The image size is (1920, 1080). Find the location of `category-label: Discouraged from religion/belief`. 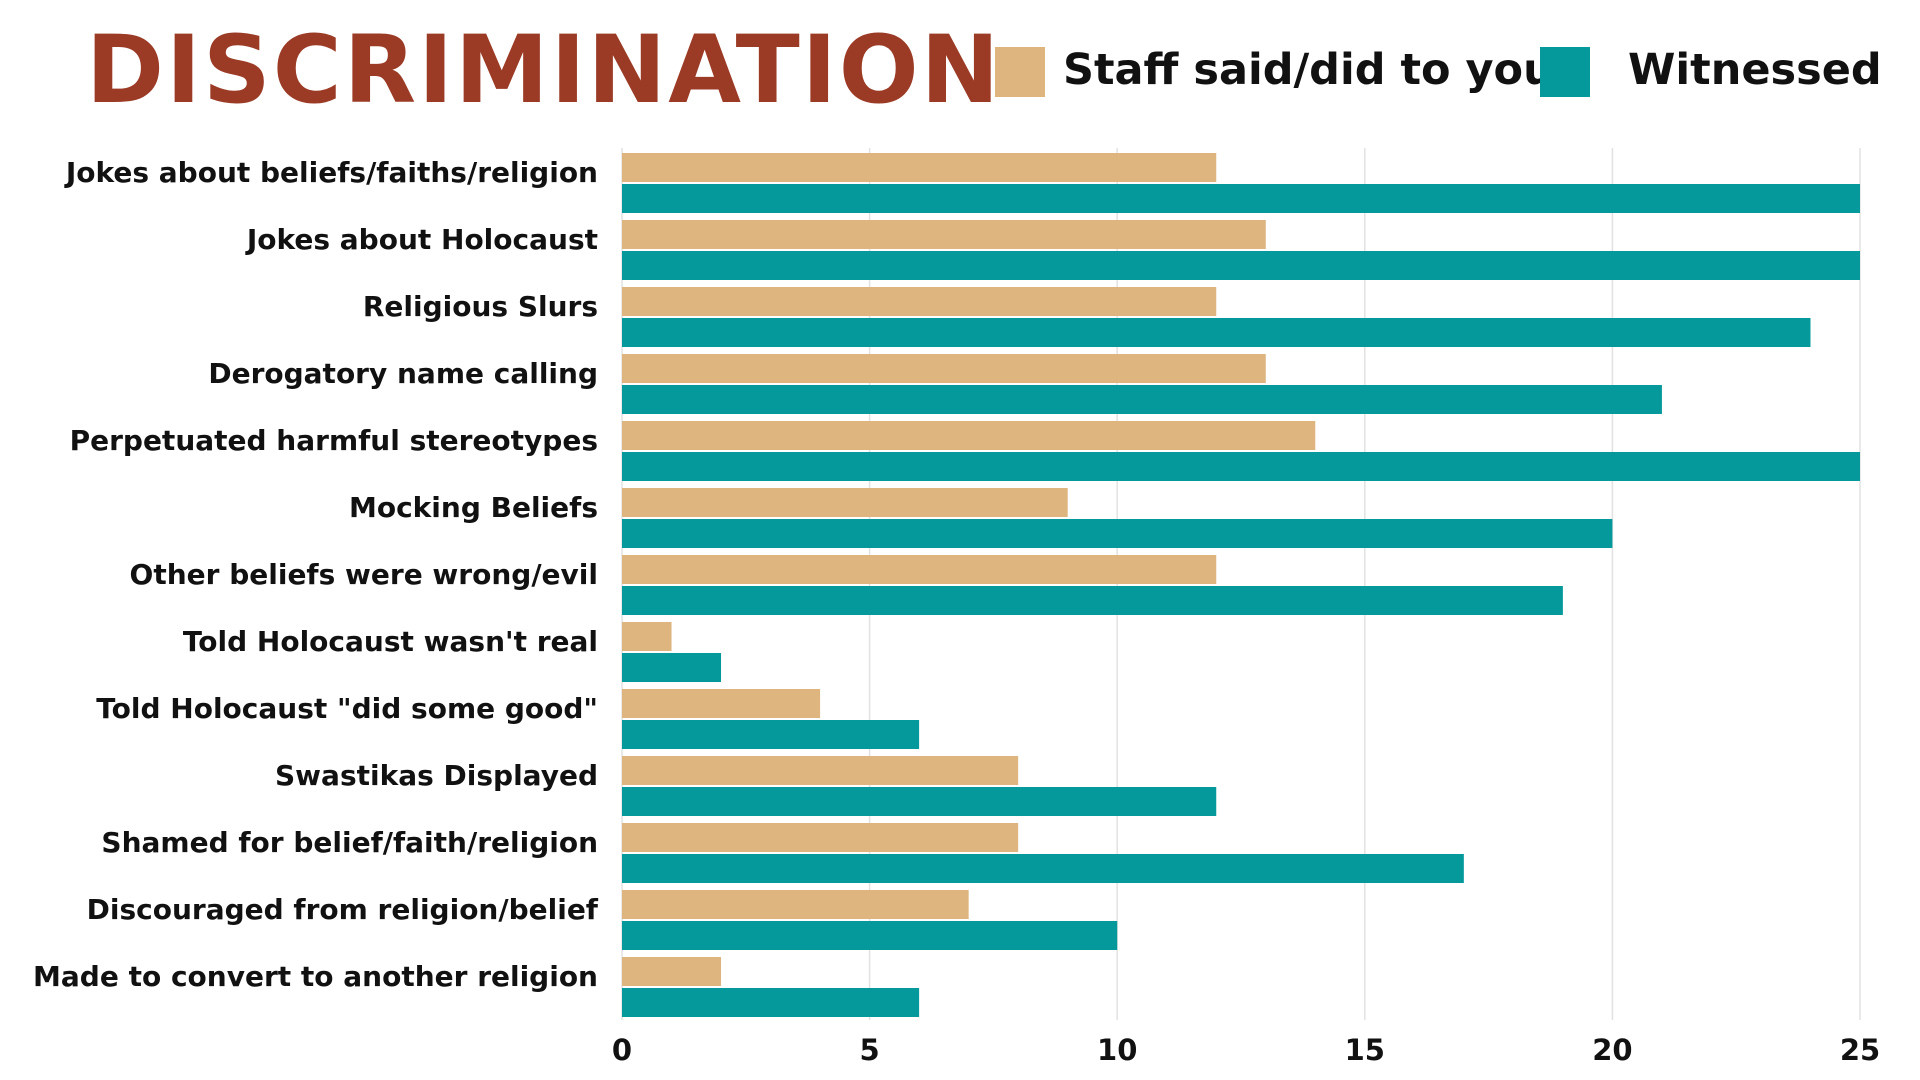

category-label: Discouraged from religion/belief is located at coordinates (343, 909).